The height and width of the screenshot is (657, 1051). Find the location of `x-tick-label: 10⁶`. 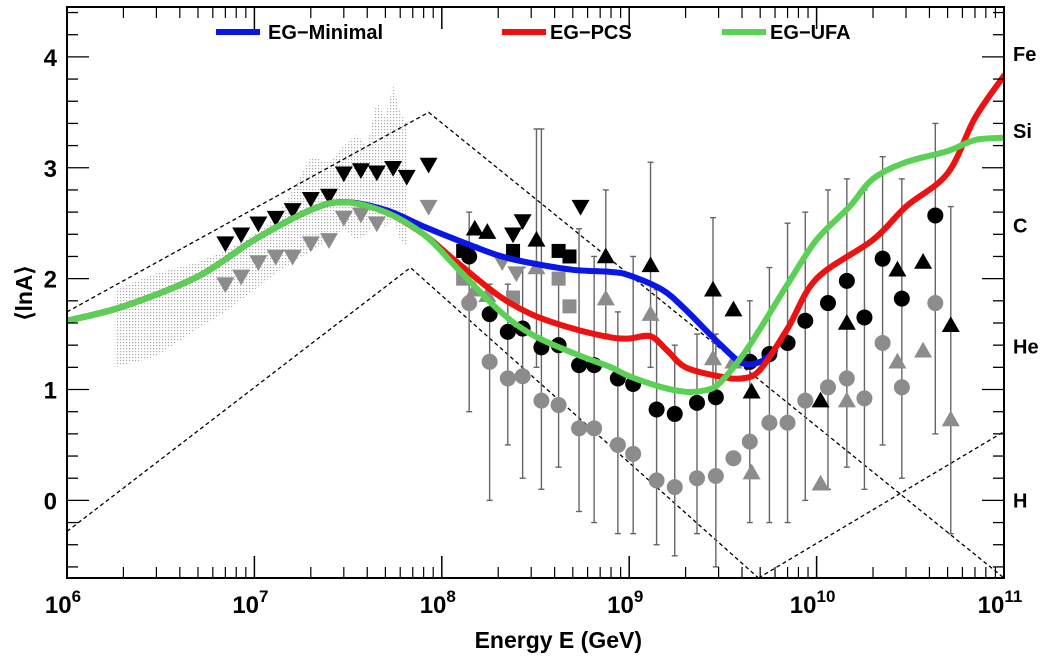

x-tick-label: 10⁶ is located at coordinates (63, 603).